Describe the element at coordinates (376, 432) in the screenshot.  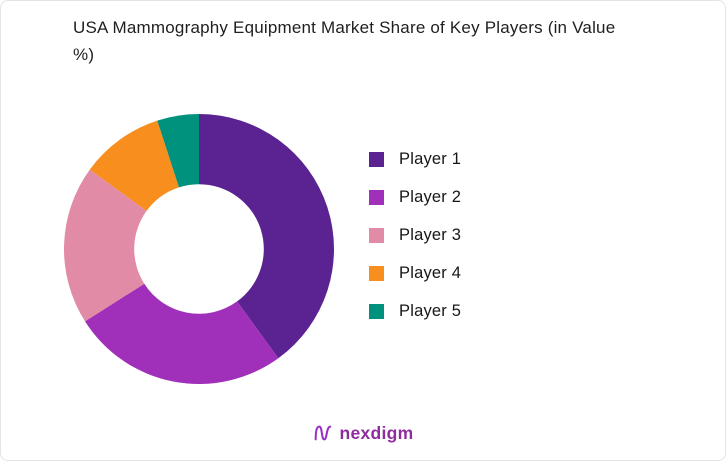
I see `brand-name: nexdigm` at that location.